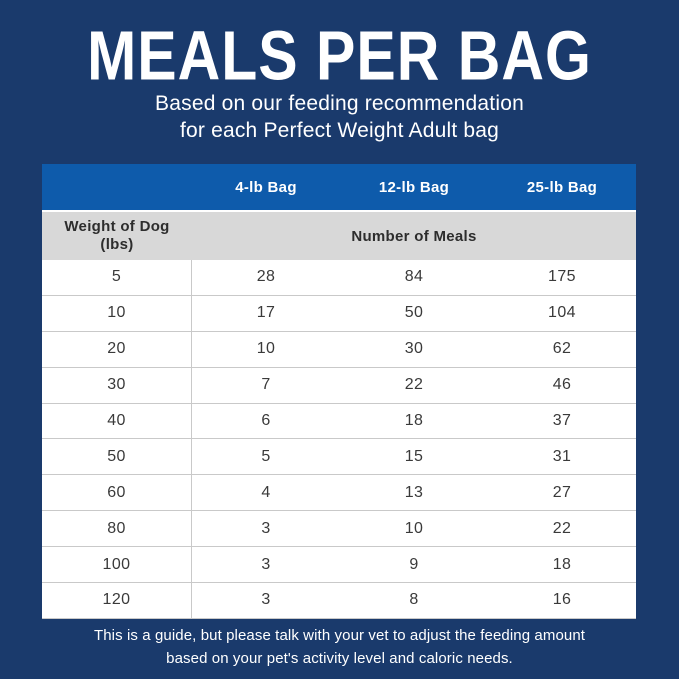 Image resolution: width=679 pixels, height=679 pixels. I want to click on table-row: 30 7 22 46, so click(339, 385).